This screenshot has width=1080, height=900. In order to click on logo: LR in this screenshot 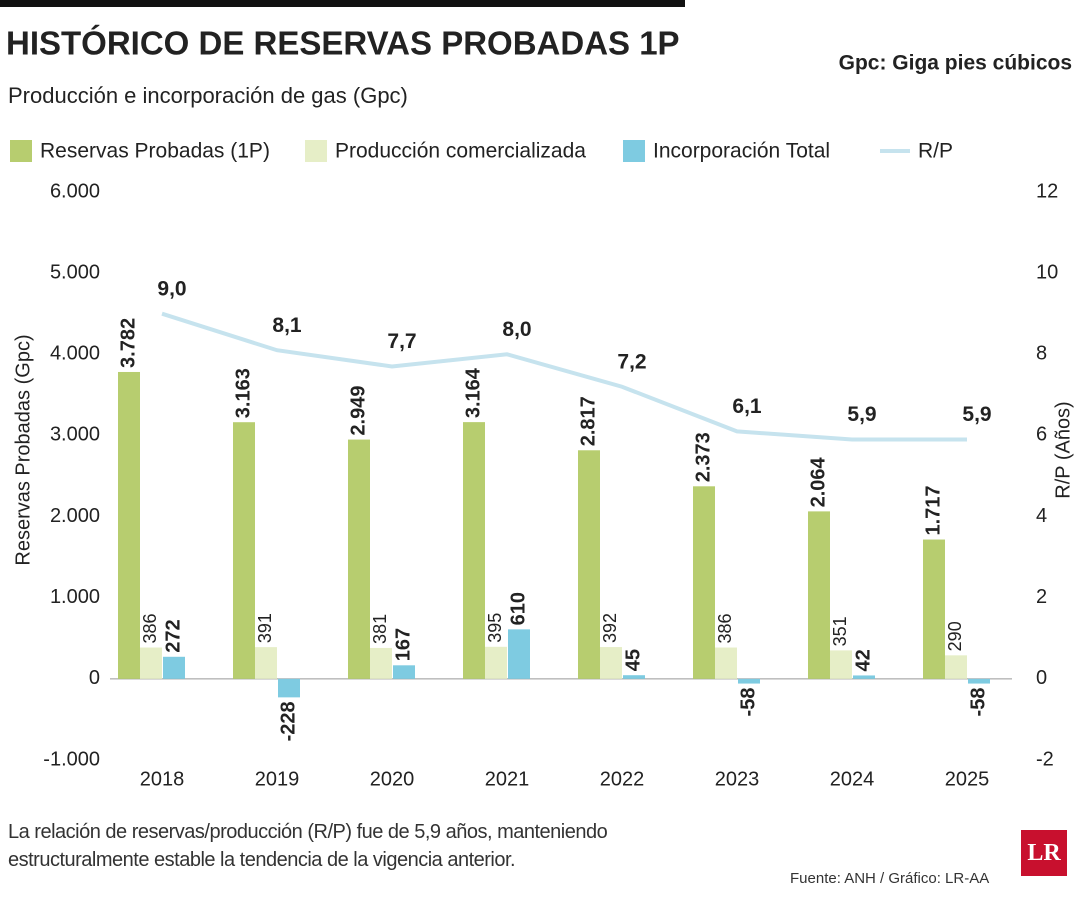, I will do `click(1044, 853)`.